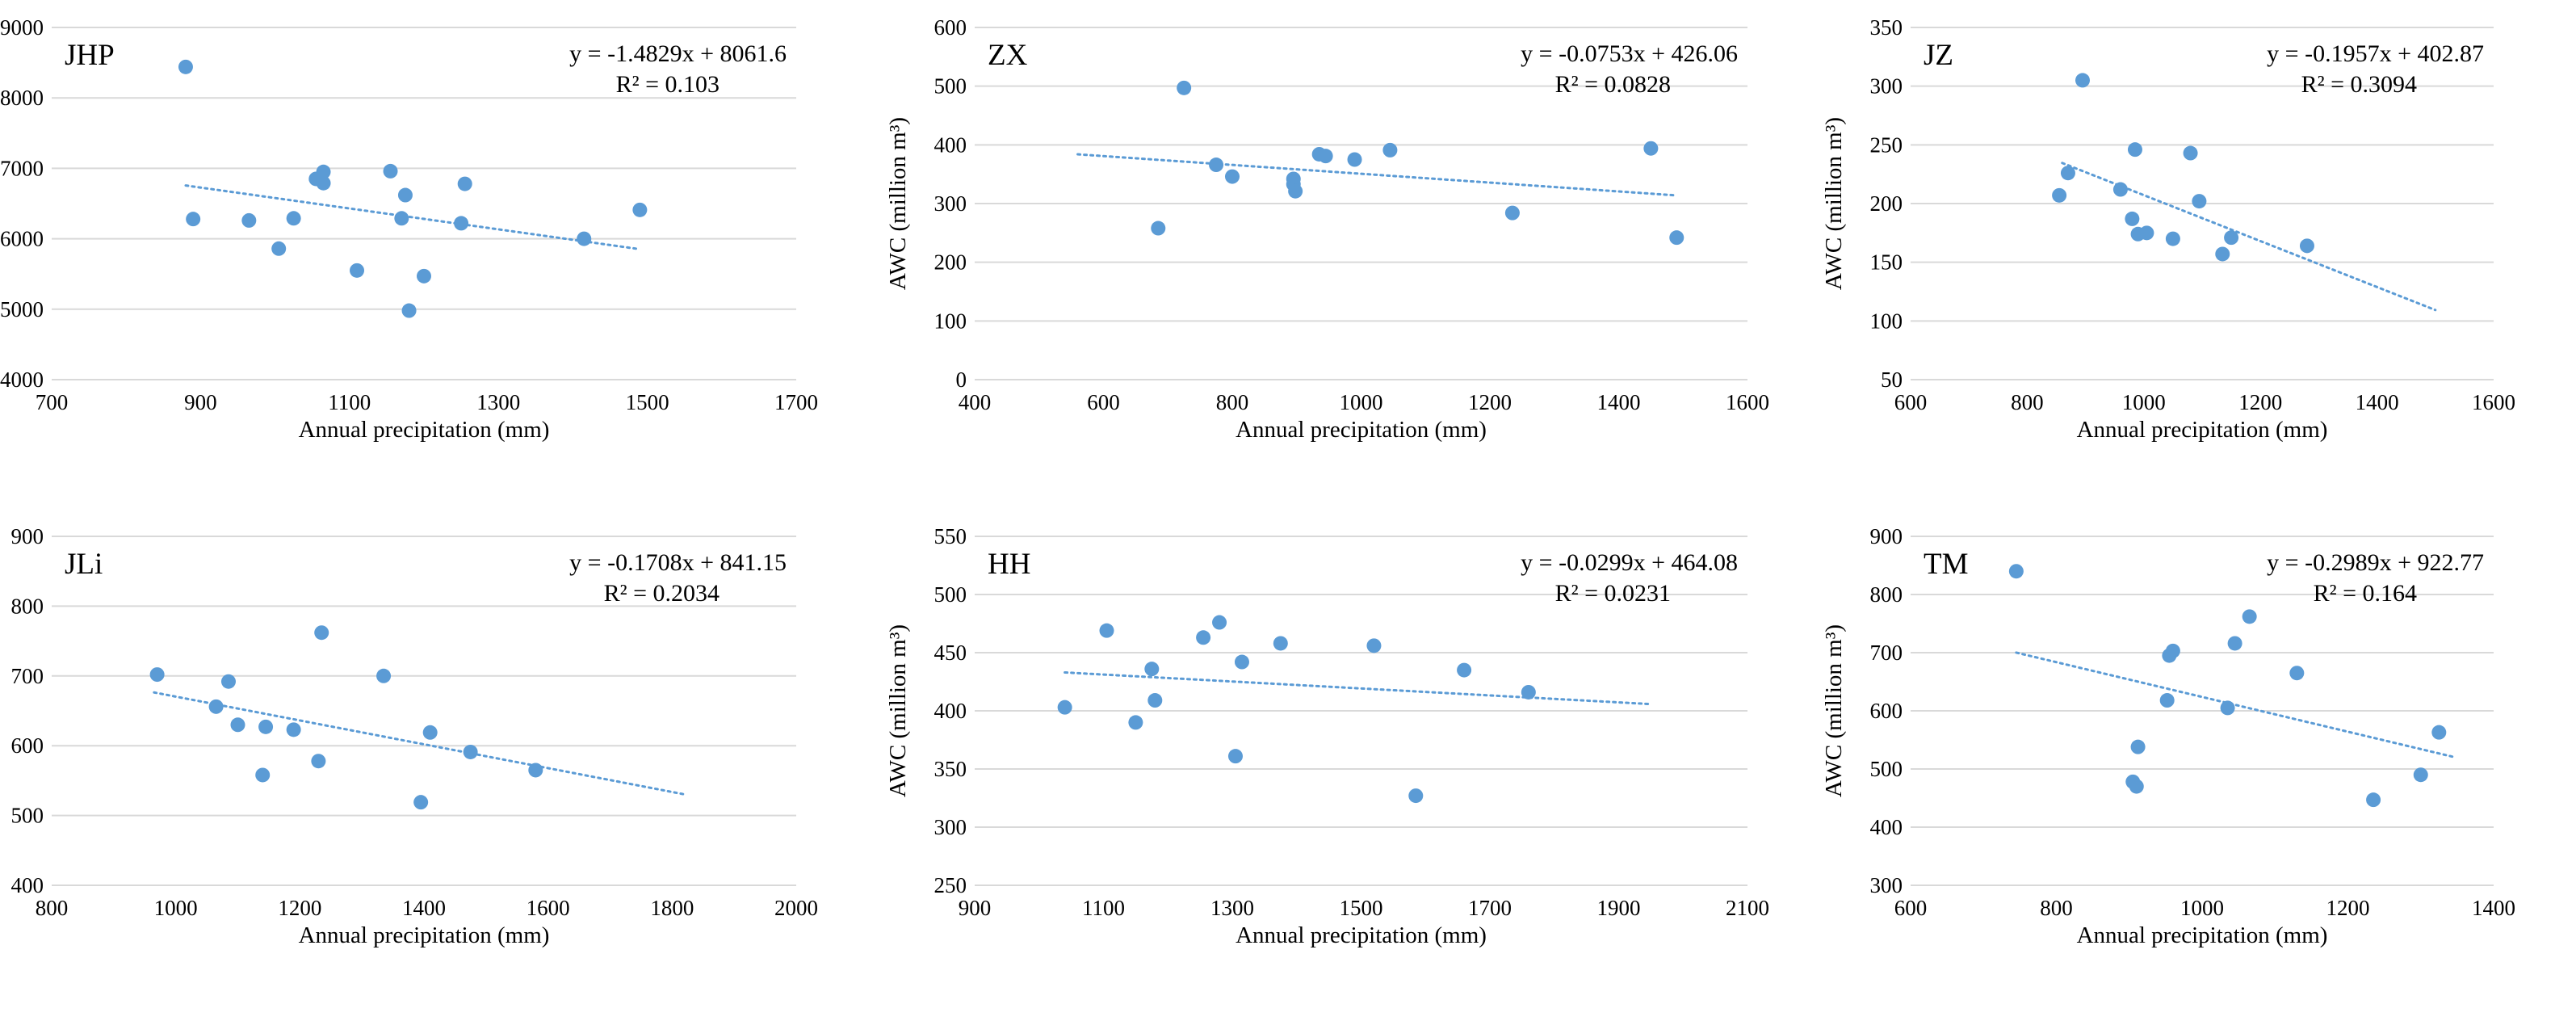 This screenshot has height=1021, width=2576. What do you see at coordinates (975, 402) in the screenshot?
I see `x-tick-label: 400` at bounding box center [975, 402].